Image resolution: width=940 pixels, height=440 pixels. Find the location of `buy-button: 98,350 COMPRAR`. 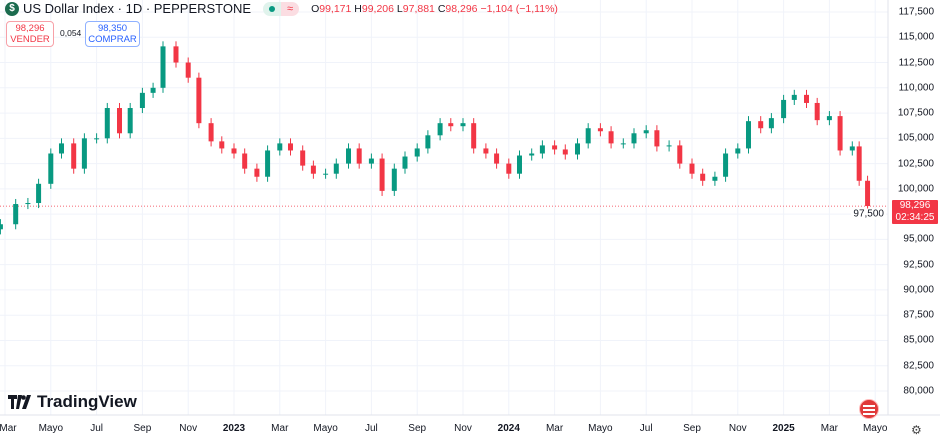

buy-button: 98,350 COMPRAR is located at coordinates (112, 34).